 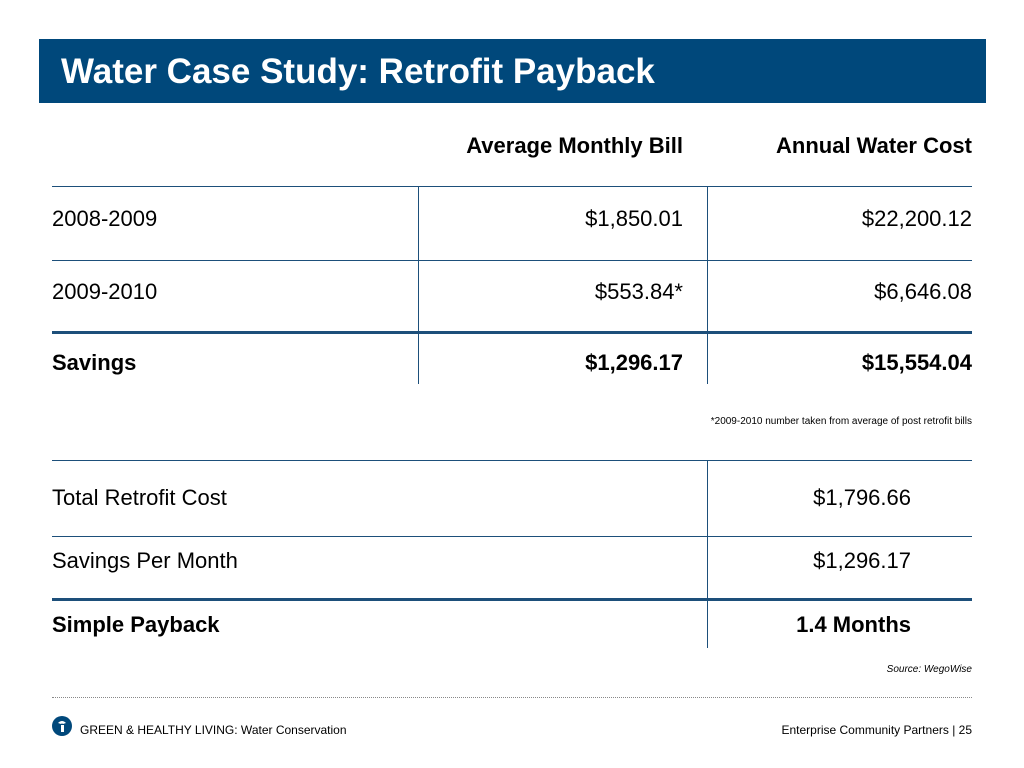 I want to click on page-title: Water Case Study: Retrofit Payback, so click(x=358, y=71).